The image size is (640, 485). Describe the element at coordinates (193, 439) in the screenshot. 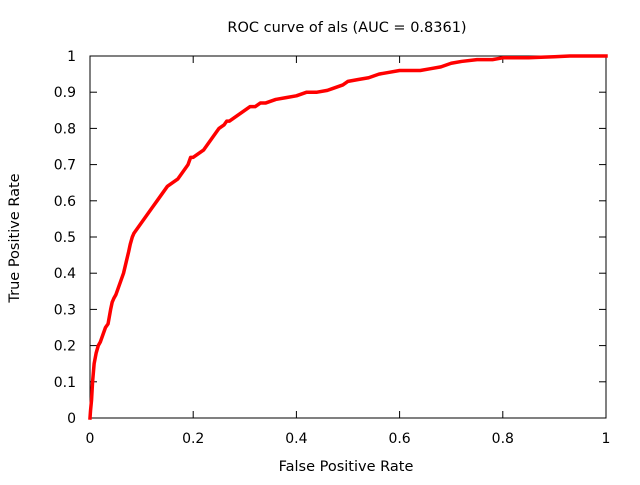

I see `x-tick-label: 0.2` at that location.